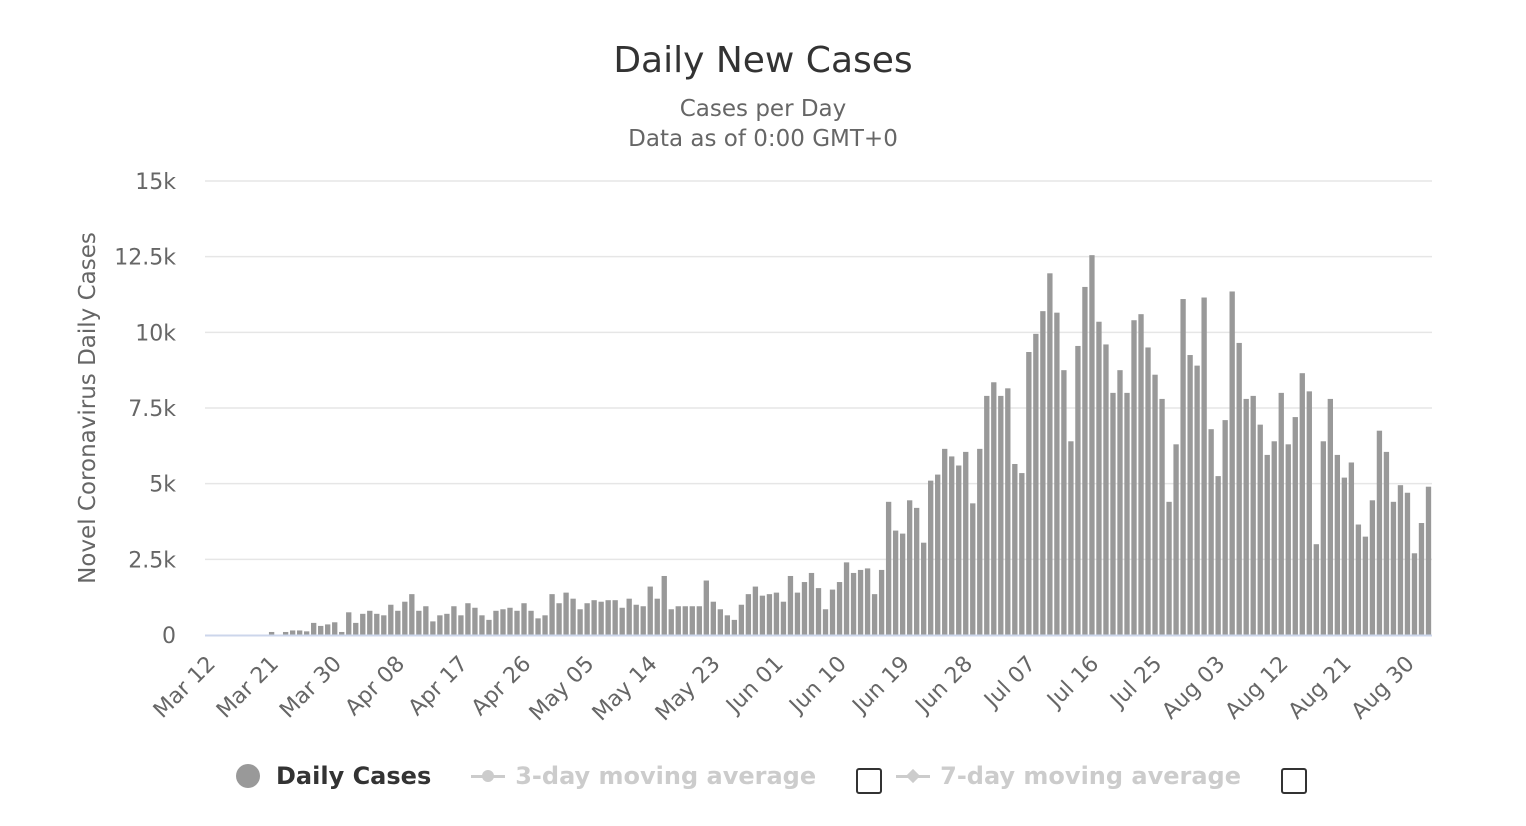 The width and height of the screenshot is (1526, 826). I want to click on legend-item-3-day-average: 3-day moving average, so click(643, 776).